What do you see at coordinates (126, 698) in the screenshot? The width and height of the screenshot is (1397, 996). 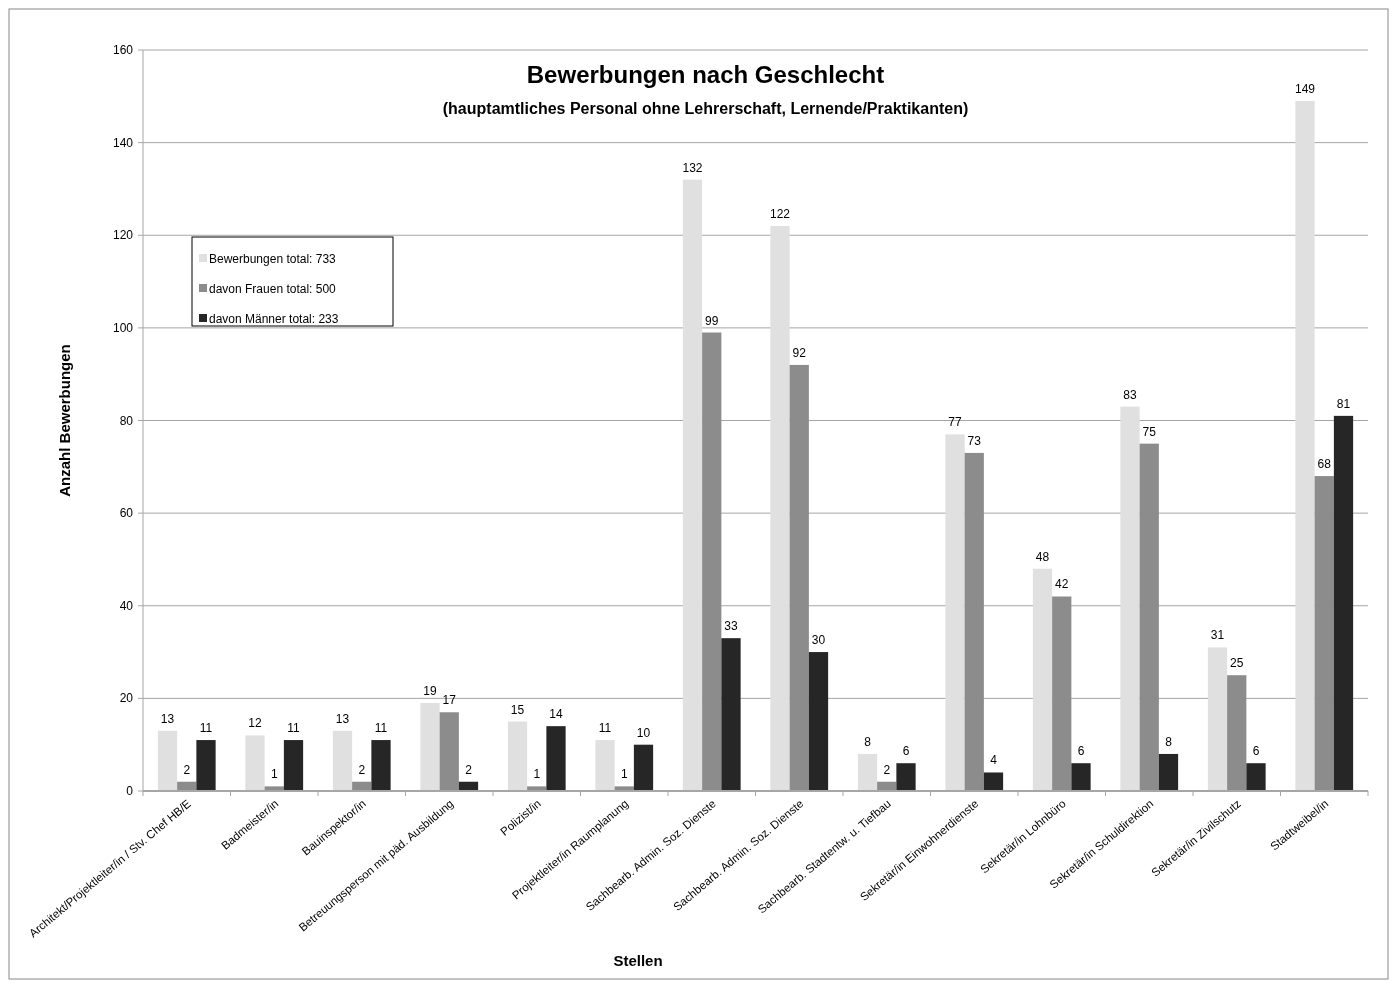 I see `y-tick-label: 20` at bounding box center [126, 698].